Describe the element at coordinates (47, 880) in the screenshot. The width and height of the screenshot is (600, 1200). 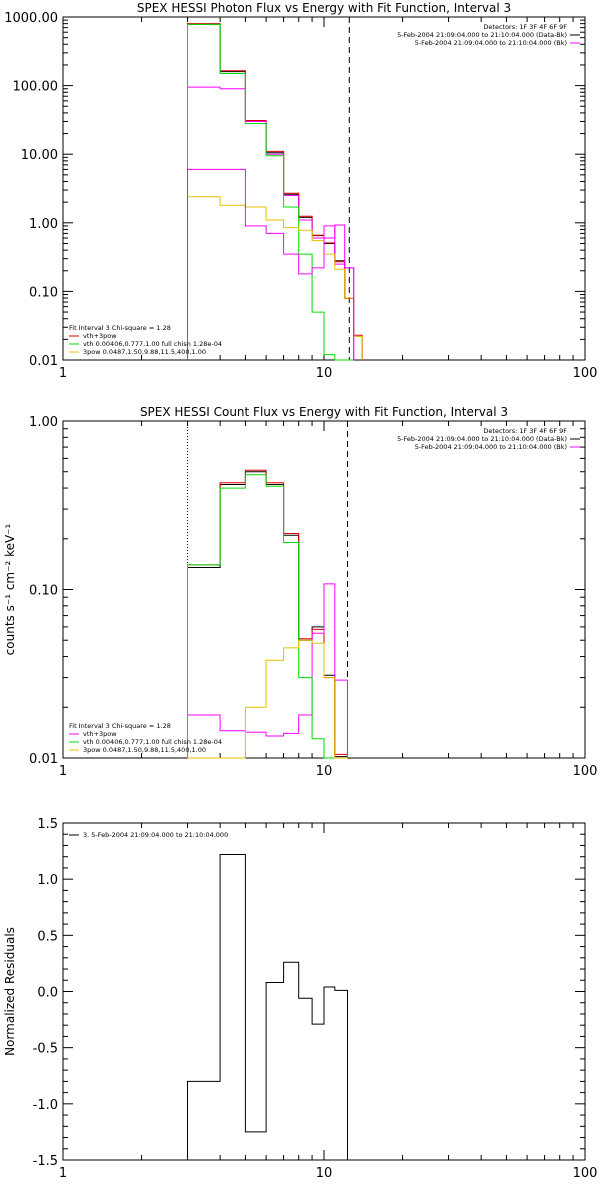
I see `y-tick-label: 1.0` at that location.